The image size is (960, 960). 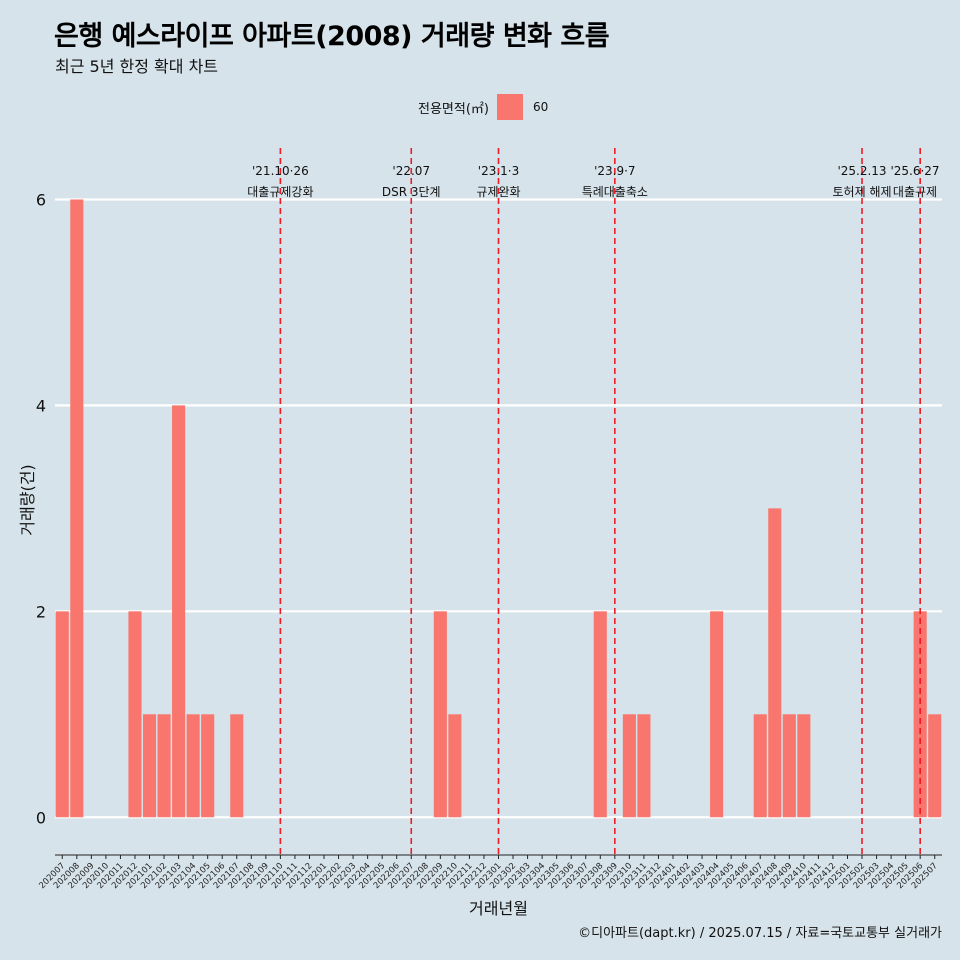 I want to click on y-tick-label: 6, so click(x=41, y=199).